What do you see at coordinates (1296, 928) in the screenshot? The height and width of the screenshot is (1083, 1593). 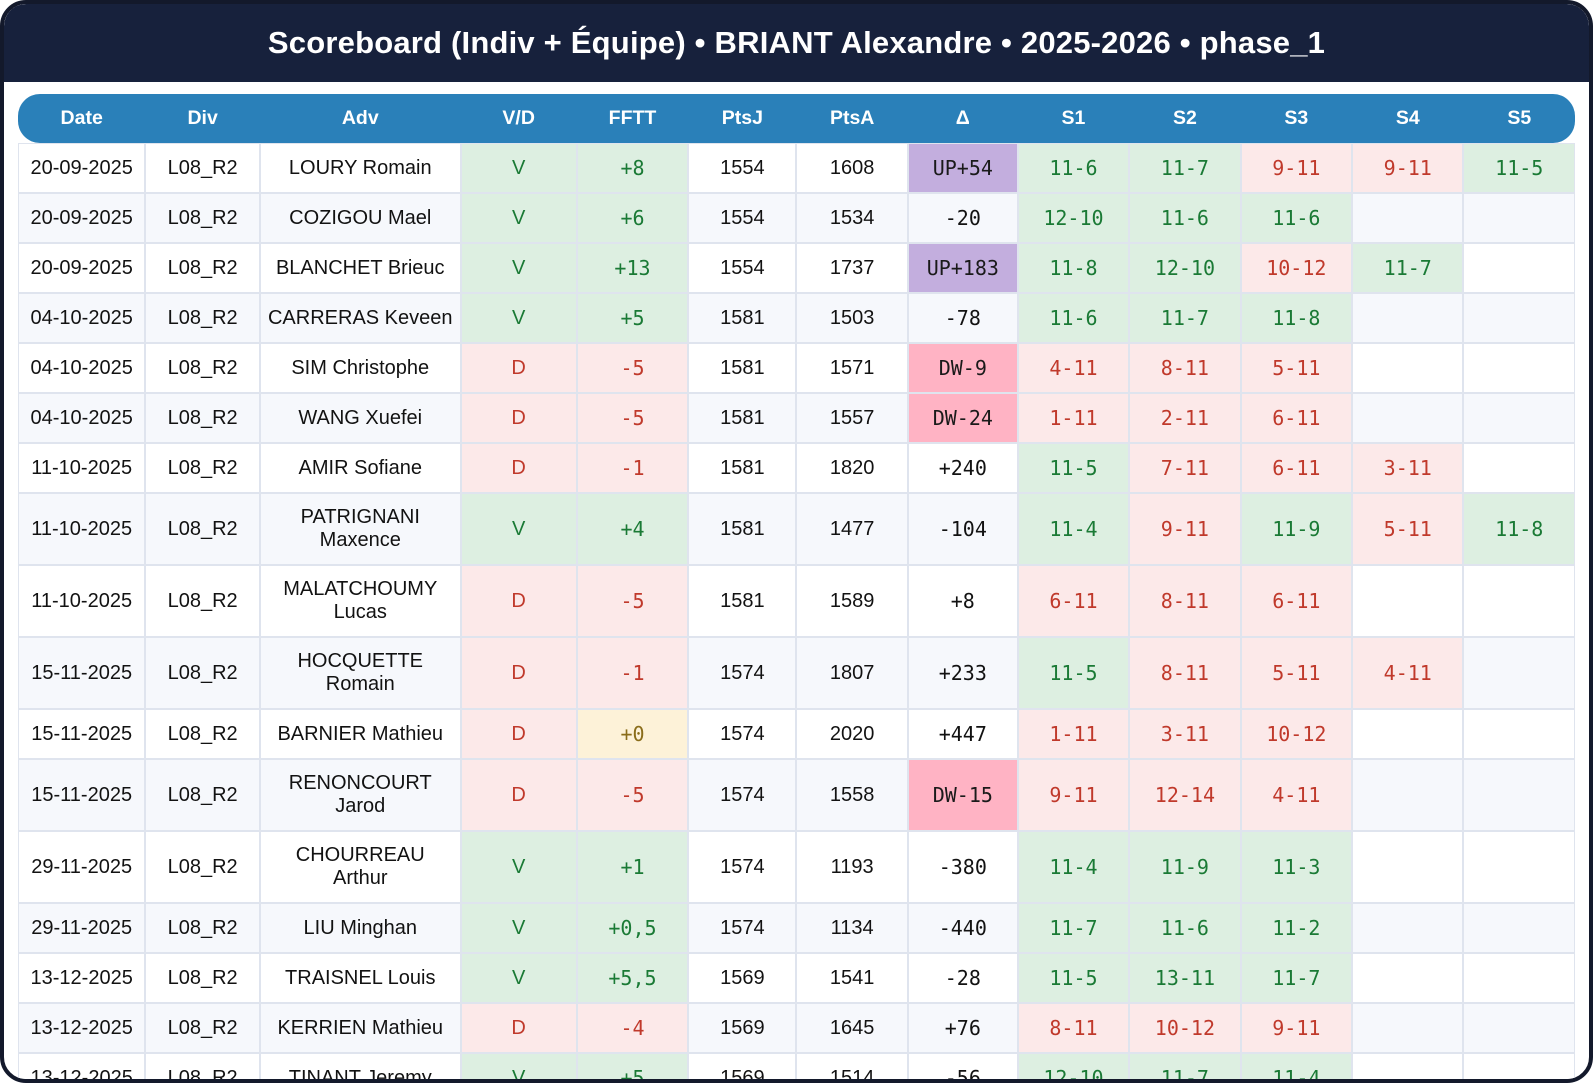 I see `cell-set-s3: 11-2` at bounding box center [1296, 928].